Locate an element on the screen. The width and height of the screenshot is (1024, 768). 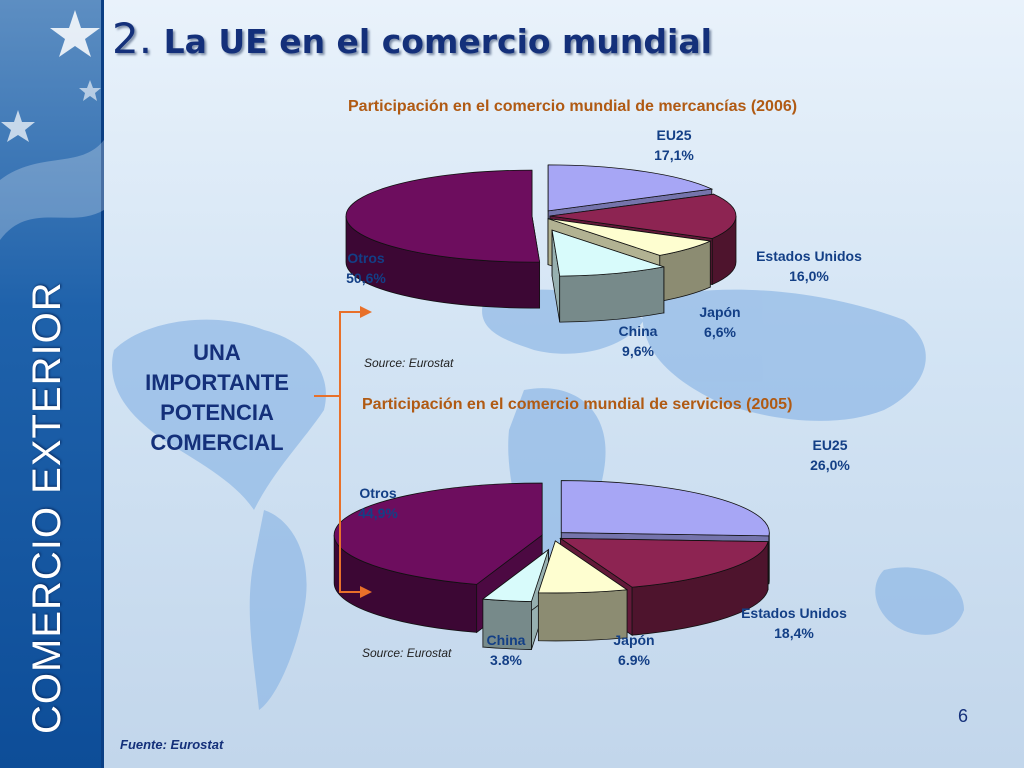
slice-label-value: 6.9% is located at coordinates (634, 660).